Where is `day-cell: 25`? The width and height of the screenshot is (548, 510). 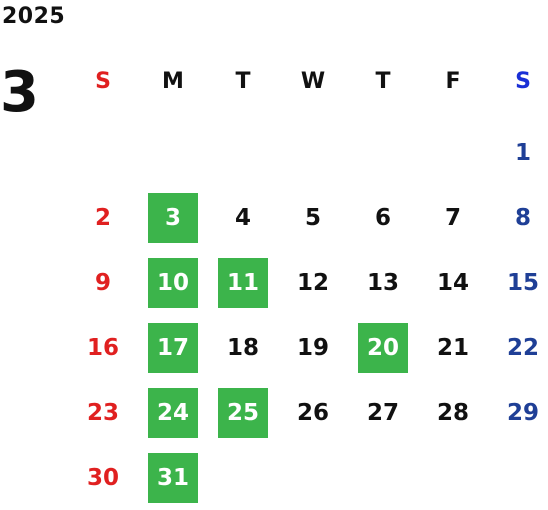 day-cell: 25 is located at coordinates (243, 412).